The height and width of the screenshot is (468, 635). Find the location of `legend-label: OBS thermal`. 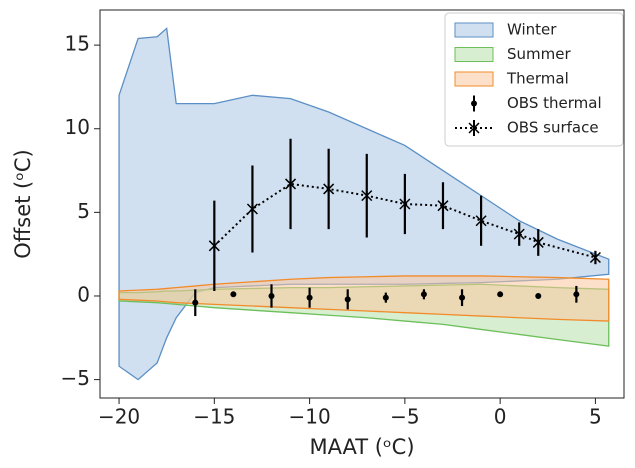

legend-label: OBS thermal is located at coordinates (554, 103).